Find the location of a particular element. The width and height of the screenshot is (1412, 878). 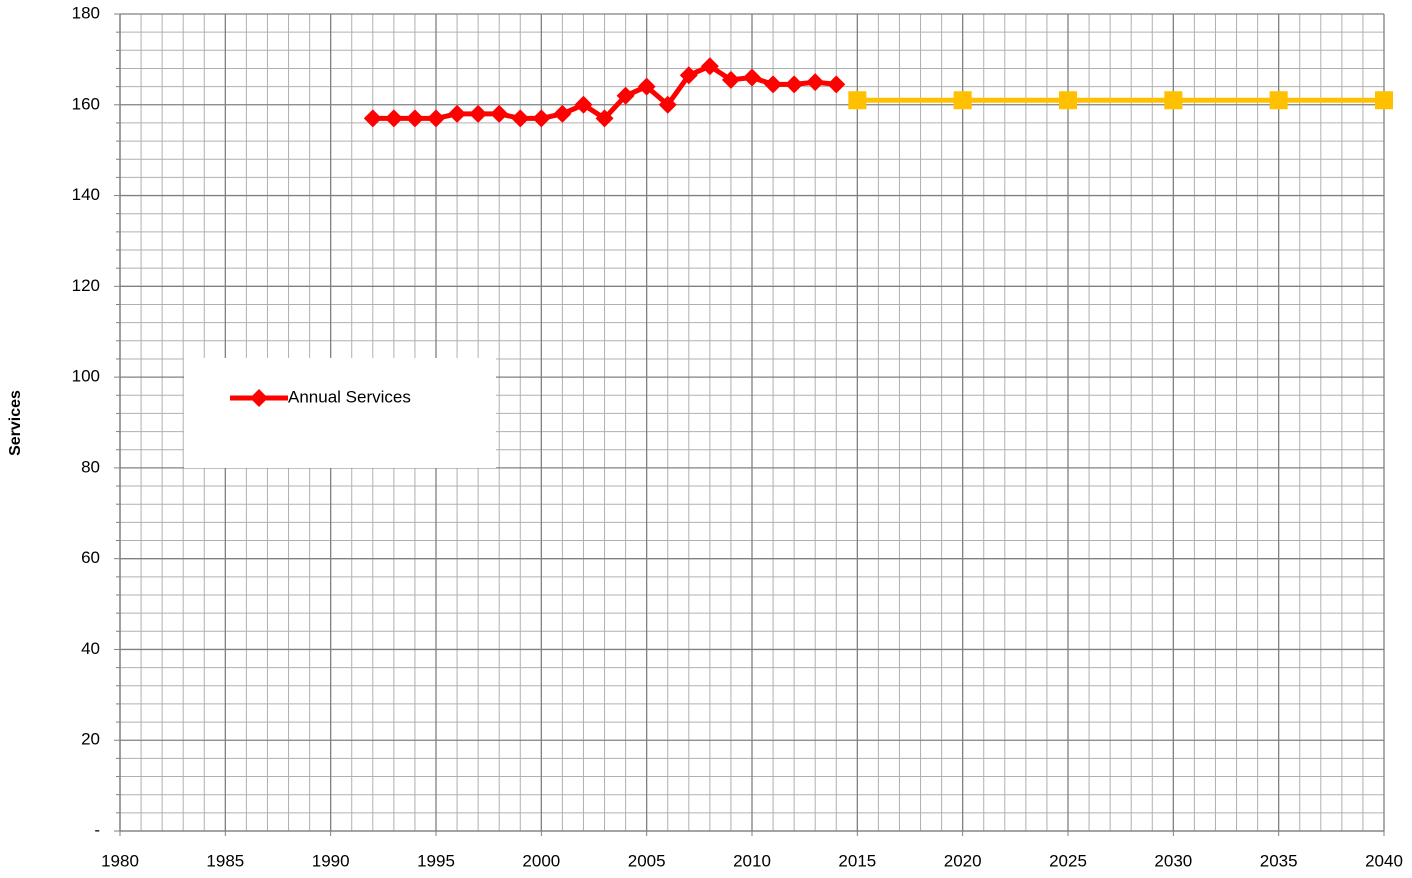

y-tick-label: 40 is located at coordinates (90, 648).